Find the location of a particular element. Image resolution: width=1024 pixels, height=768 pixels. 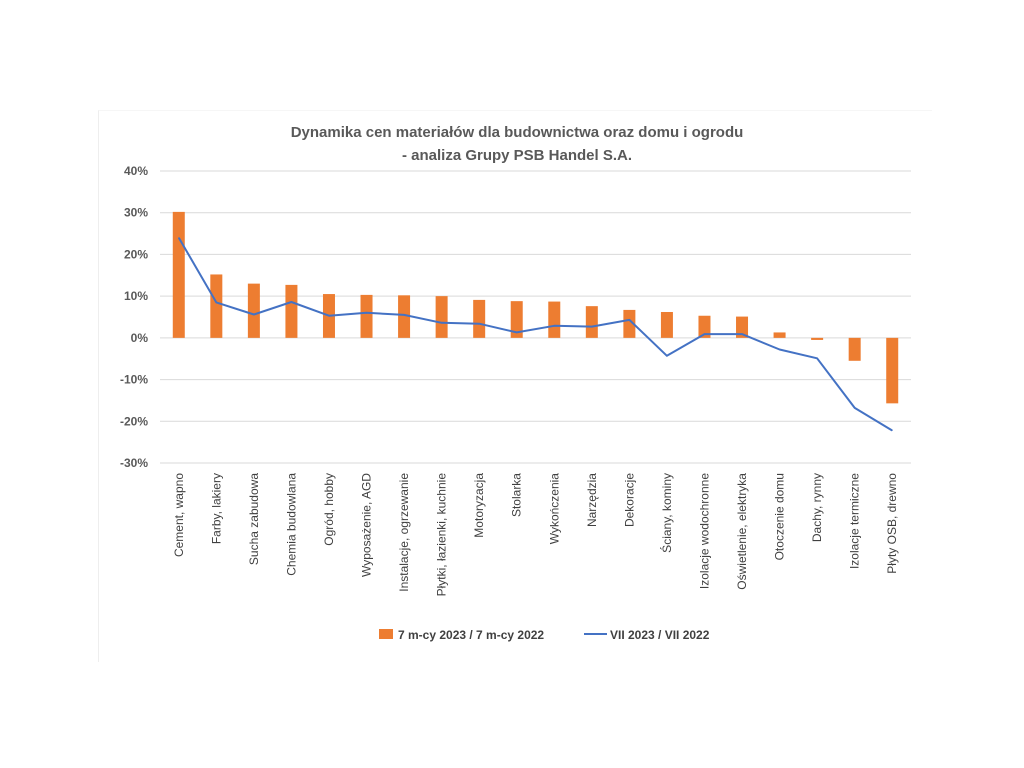

y-tick-label: -30% is located at coordinates (134, 463).